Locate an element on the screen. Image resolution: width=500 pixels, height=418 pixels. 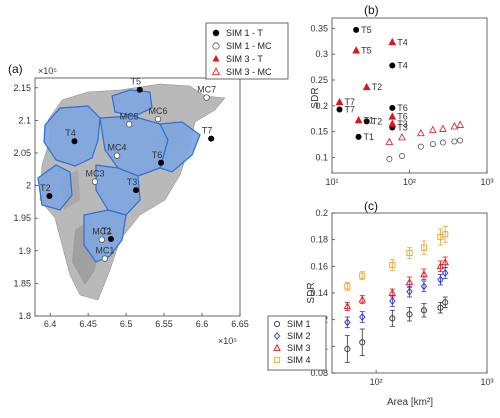
site-marker-t1 is located at coordinates (110, 239).